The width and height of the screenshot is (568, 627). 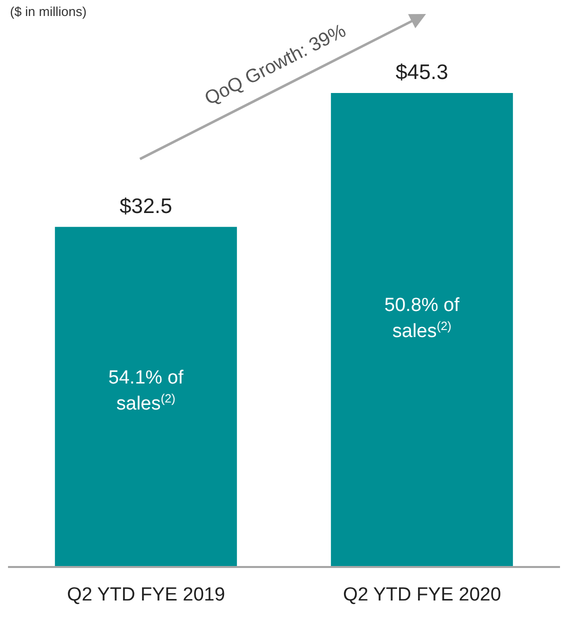 I want to click on data-label: $32.5, so click(x=146, y=206).